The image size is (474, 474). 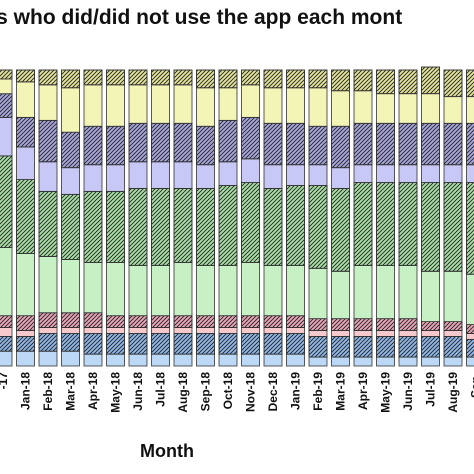 What do you see at coordinates (471, 385) in the screenshot?
I see `x-tick-label: Sep-` at bounding box center [471, 385].